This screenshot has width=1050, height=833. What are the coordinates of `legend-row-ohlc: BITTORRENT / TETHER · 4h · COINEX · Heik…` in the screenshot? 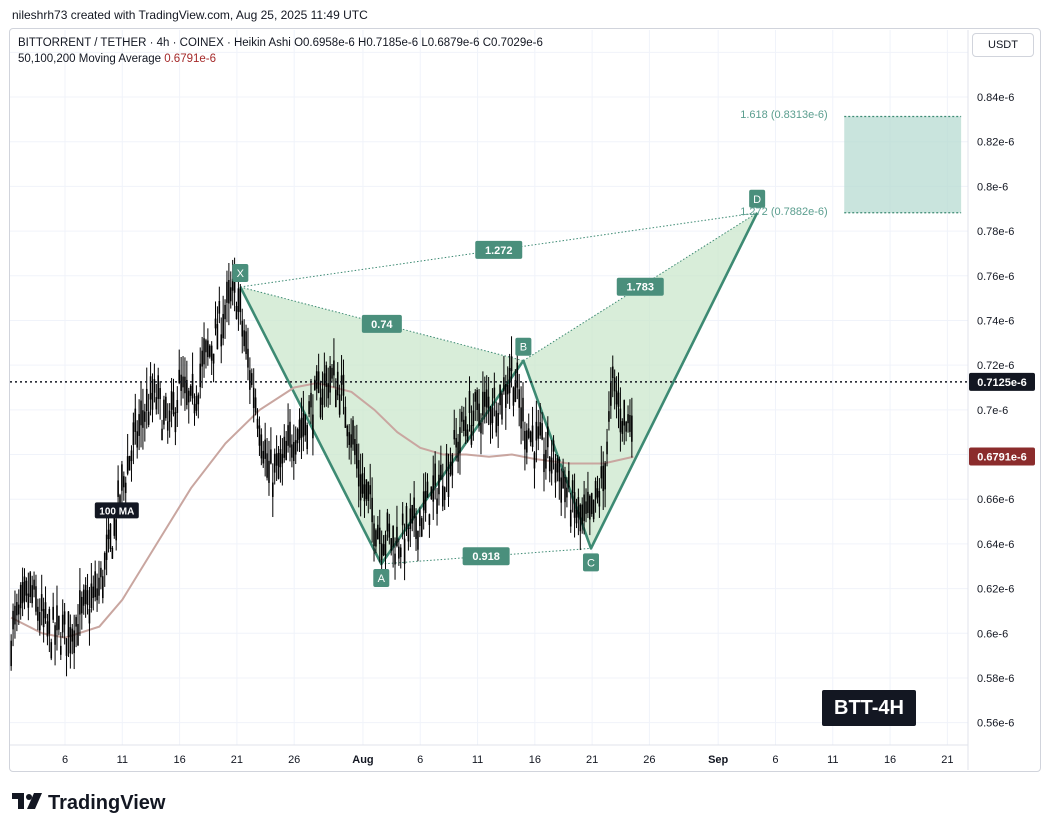 It's located at (280, 43).